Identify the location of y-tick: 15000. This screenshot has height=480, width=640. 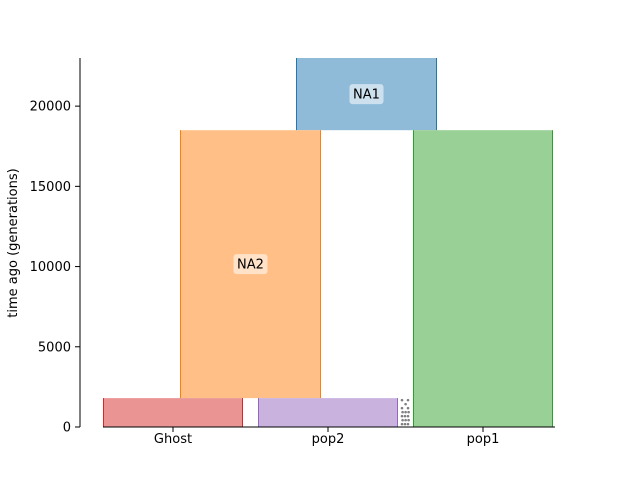
(55, 187).